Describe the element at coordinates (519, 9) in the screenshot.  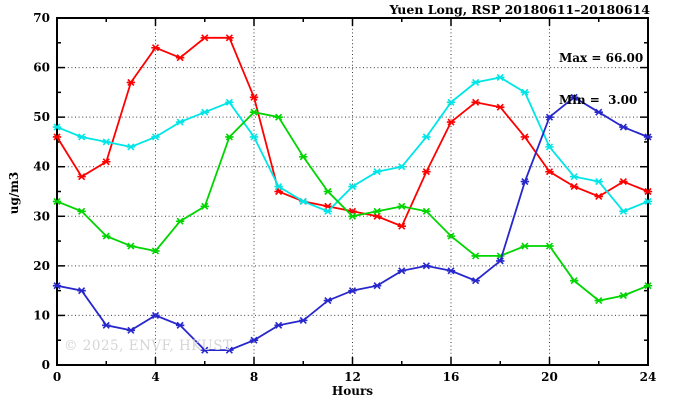
I see `chart-title: Yuen Long, RSP 20180611–20180614` at that location.